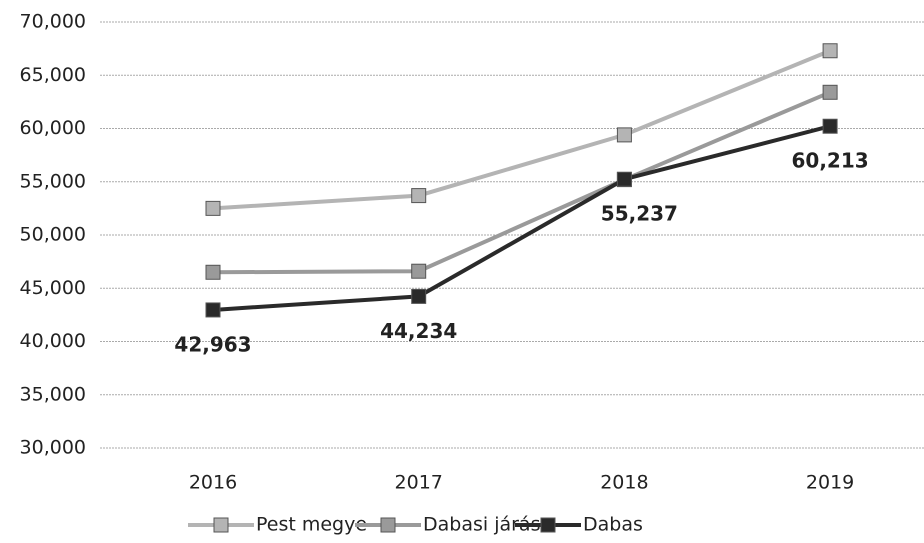 Image resolution: width=924 pixels, height=543 pixels. I want to click on x-tick-label: 2019, so click(830, 483).